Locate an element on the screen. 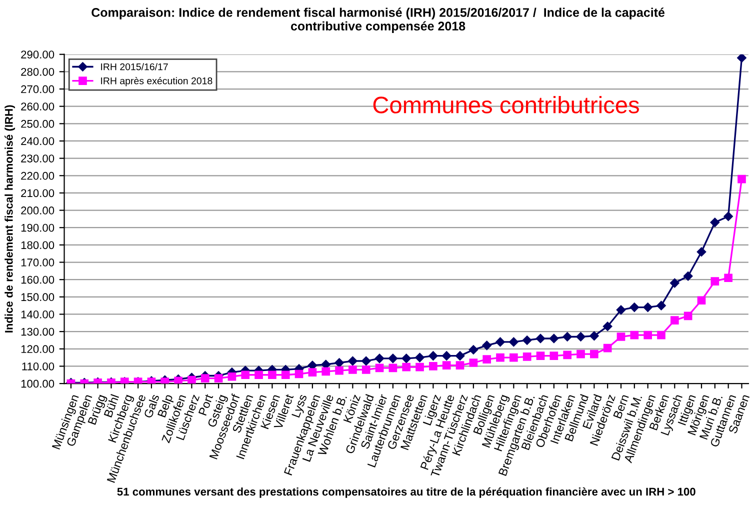 The height and width of the screenshot is (508, 756). y-tick-label: 240.00 is located at coordinates (37, 141).